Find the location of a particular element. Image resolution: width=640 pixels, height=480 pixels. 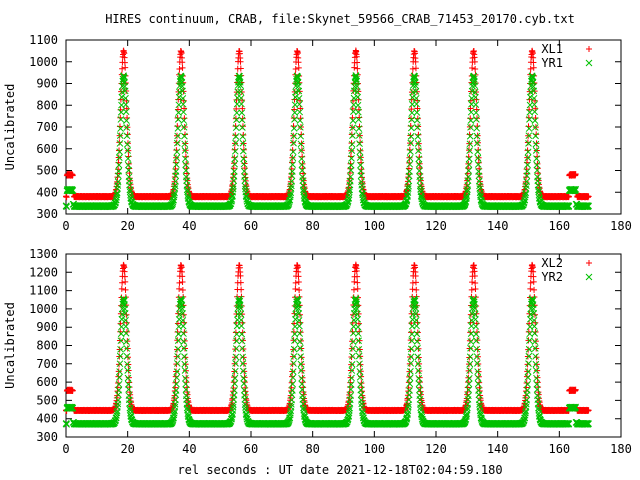

y-tick-label: 800 is located at coordinates (47, 346).